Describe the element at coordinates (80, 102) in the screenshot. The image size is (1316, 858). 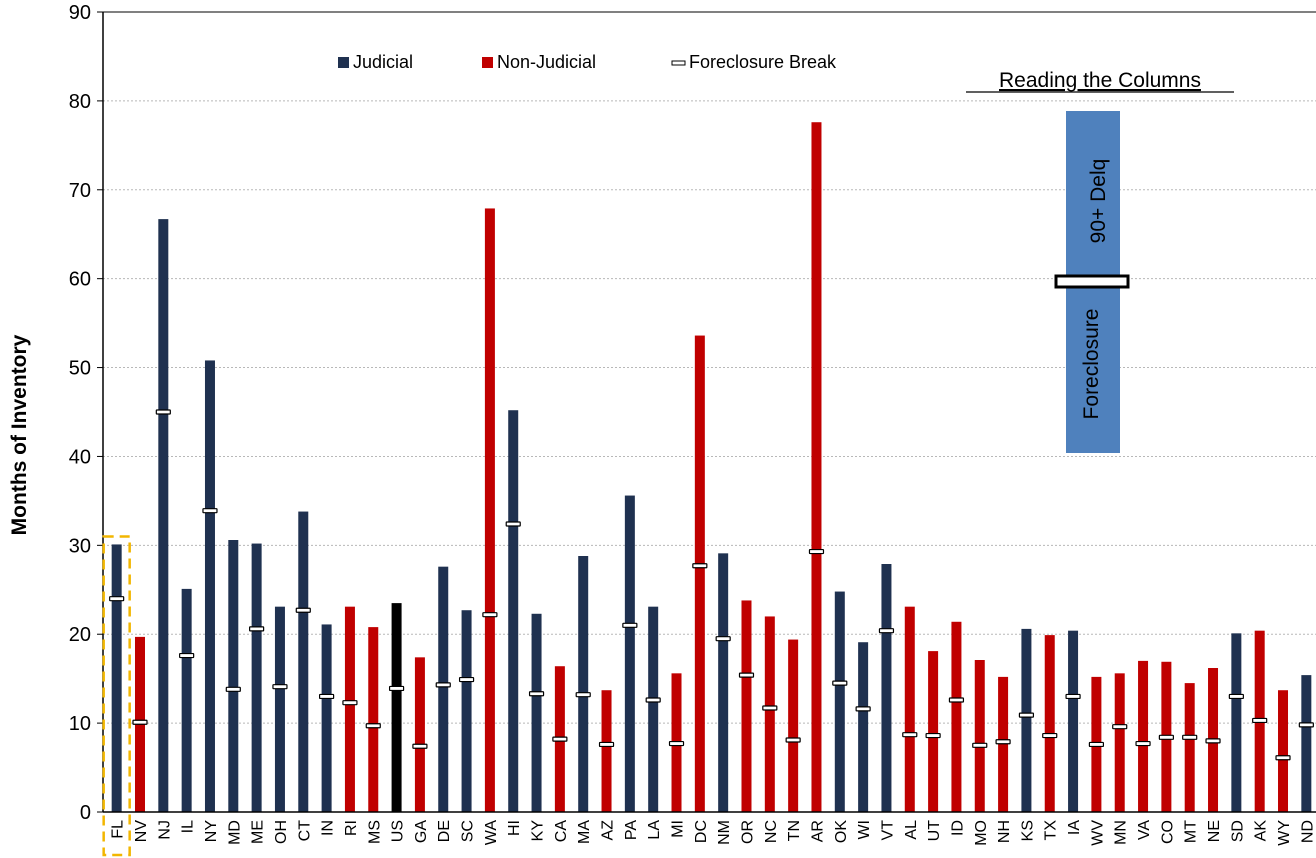
I see `y-tick-label: 80` at that location.